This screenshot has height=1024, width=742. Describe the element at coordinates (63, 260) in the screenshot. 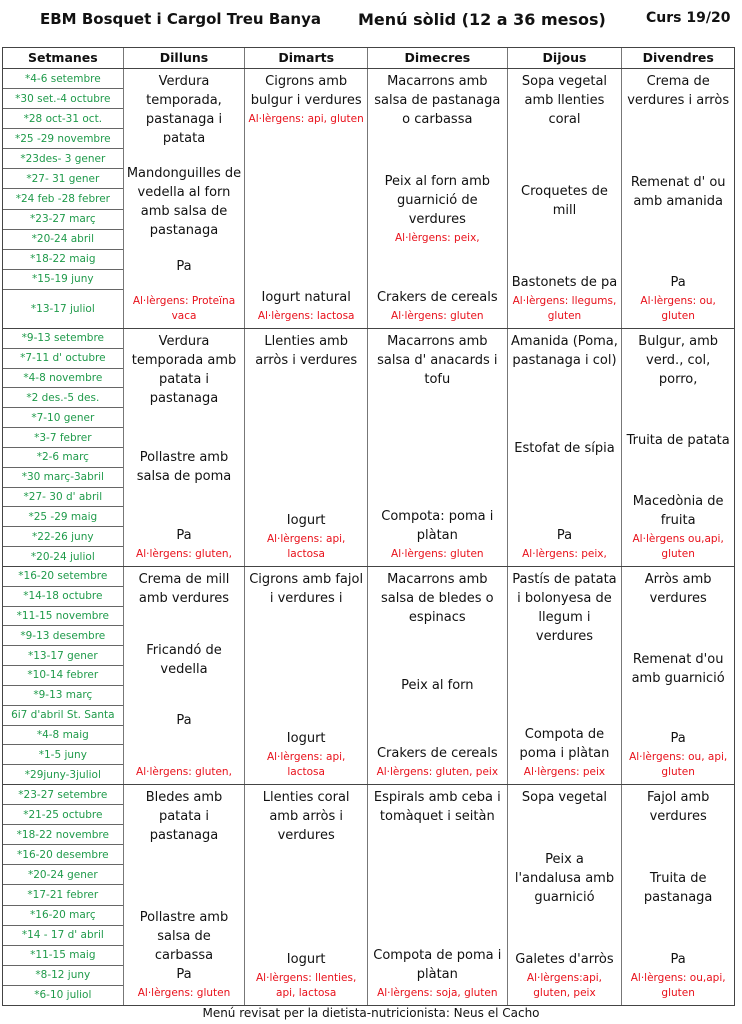

I see `week-date: *18-22 maig` at that location.